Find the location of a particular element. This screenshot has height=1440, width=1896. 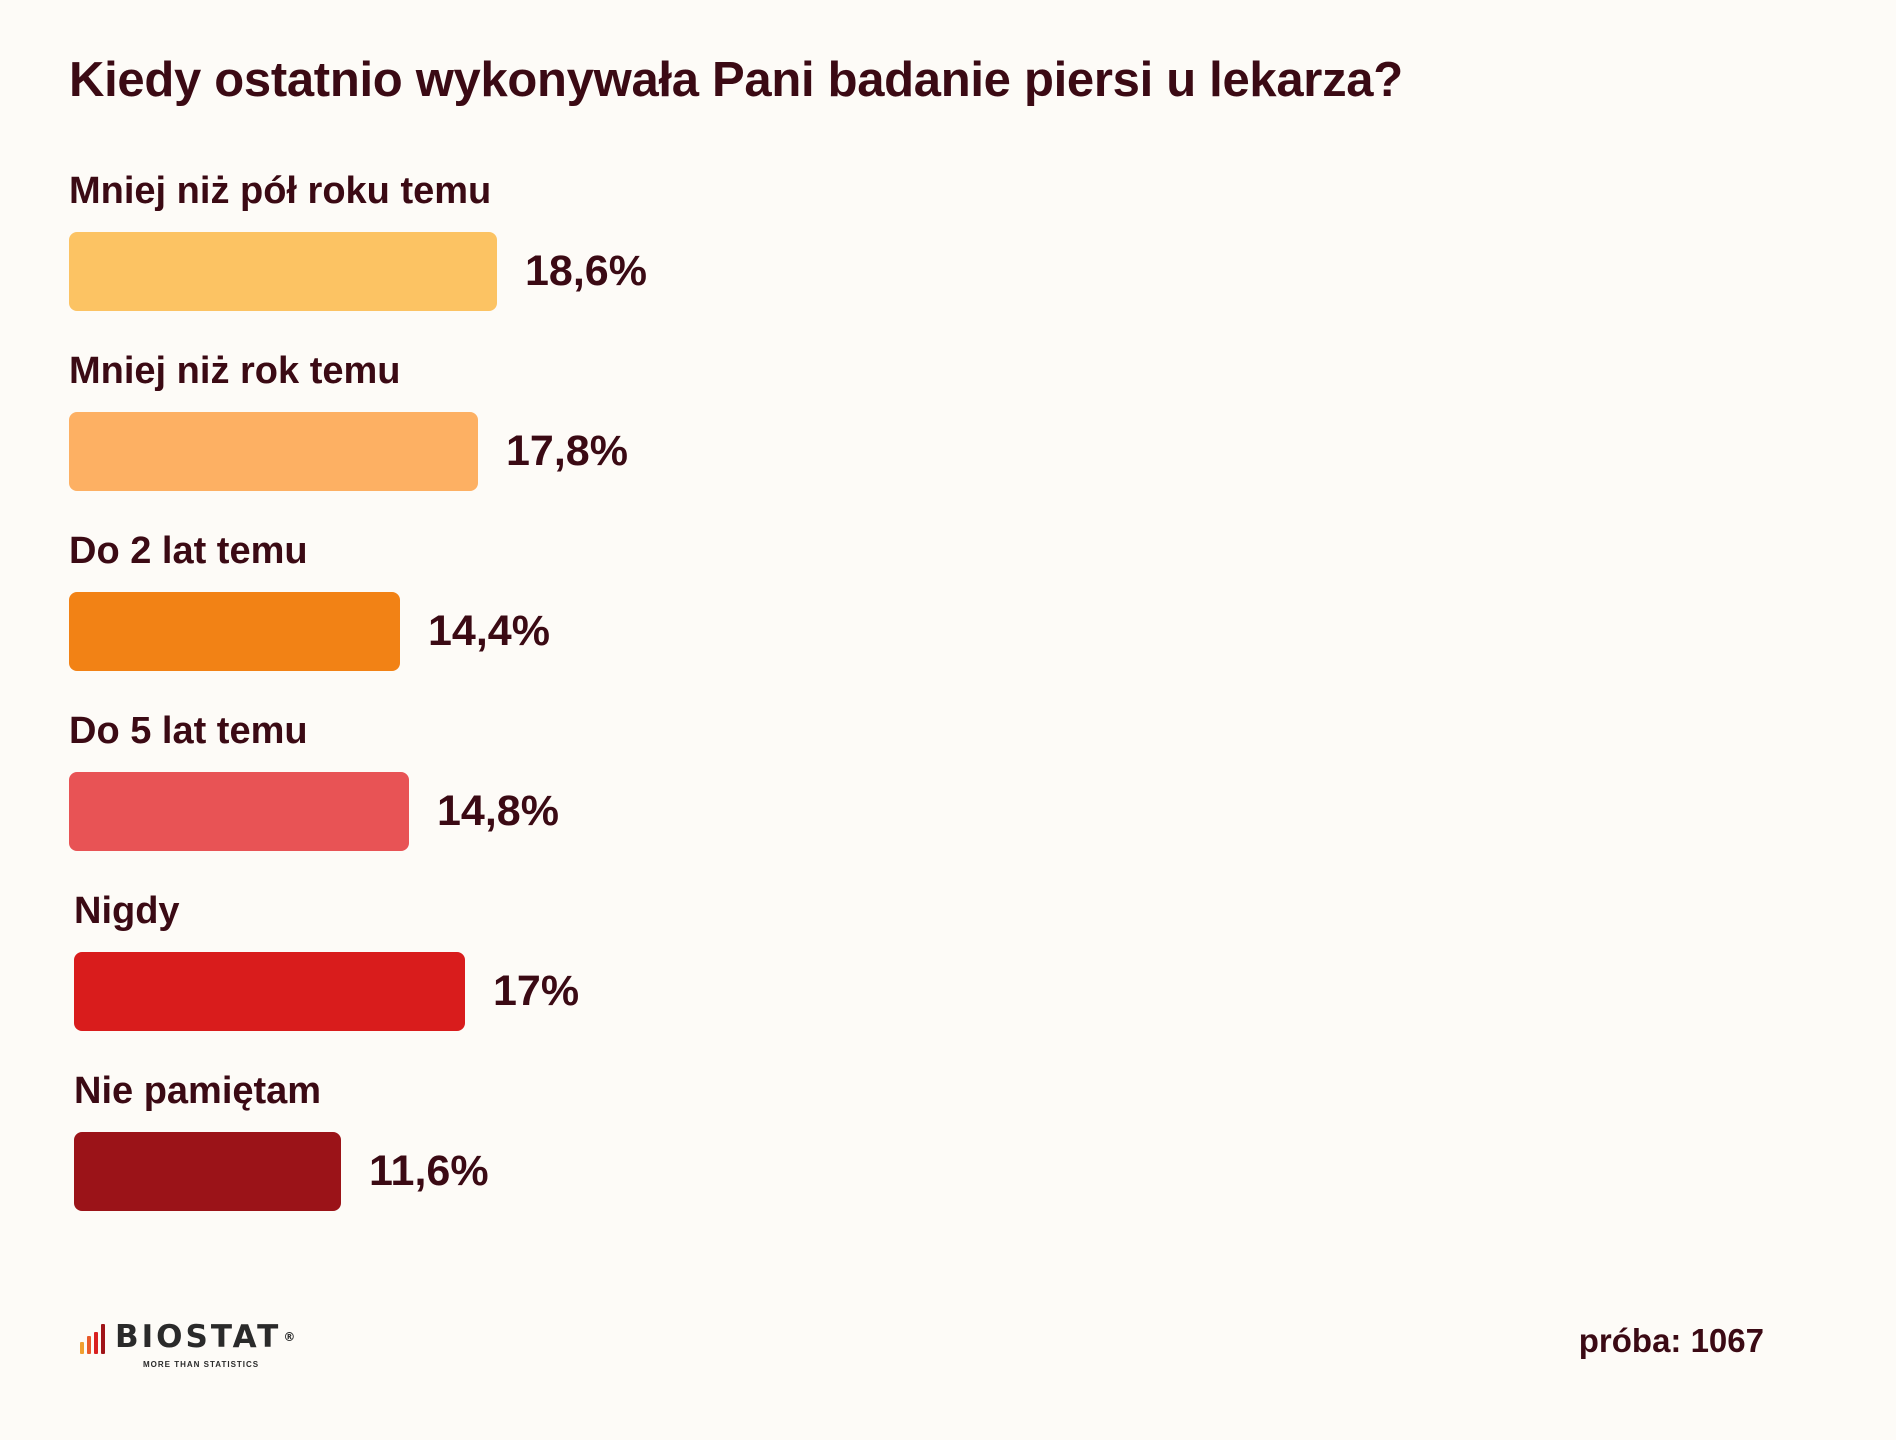

value-label: 17% is located at coordinates (536, 991).